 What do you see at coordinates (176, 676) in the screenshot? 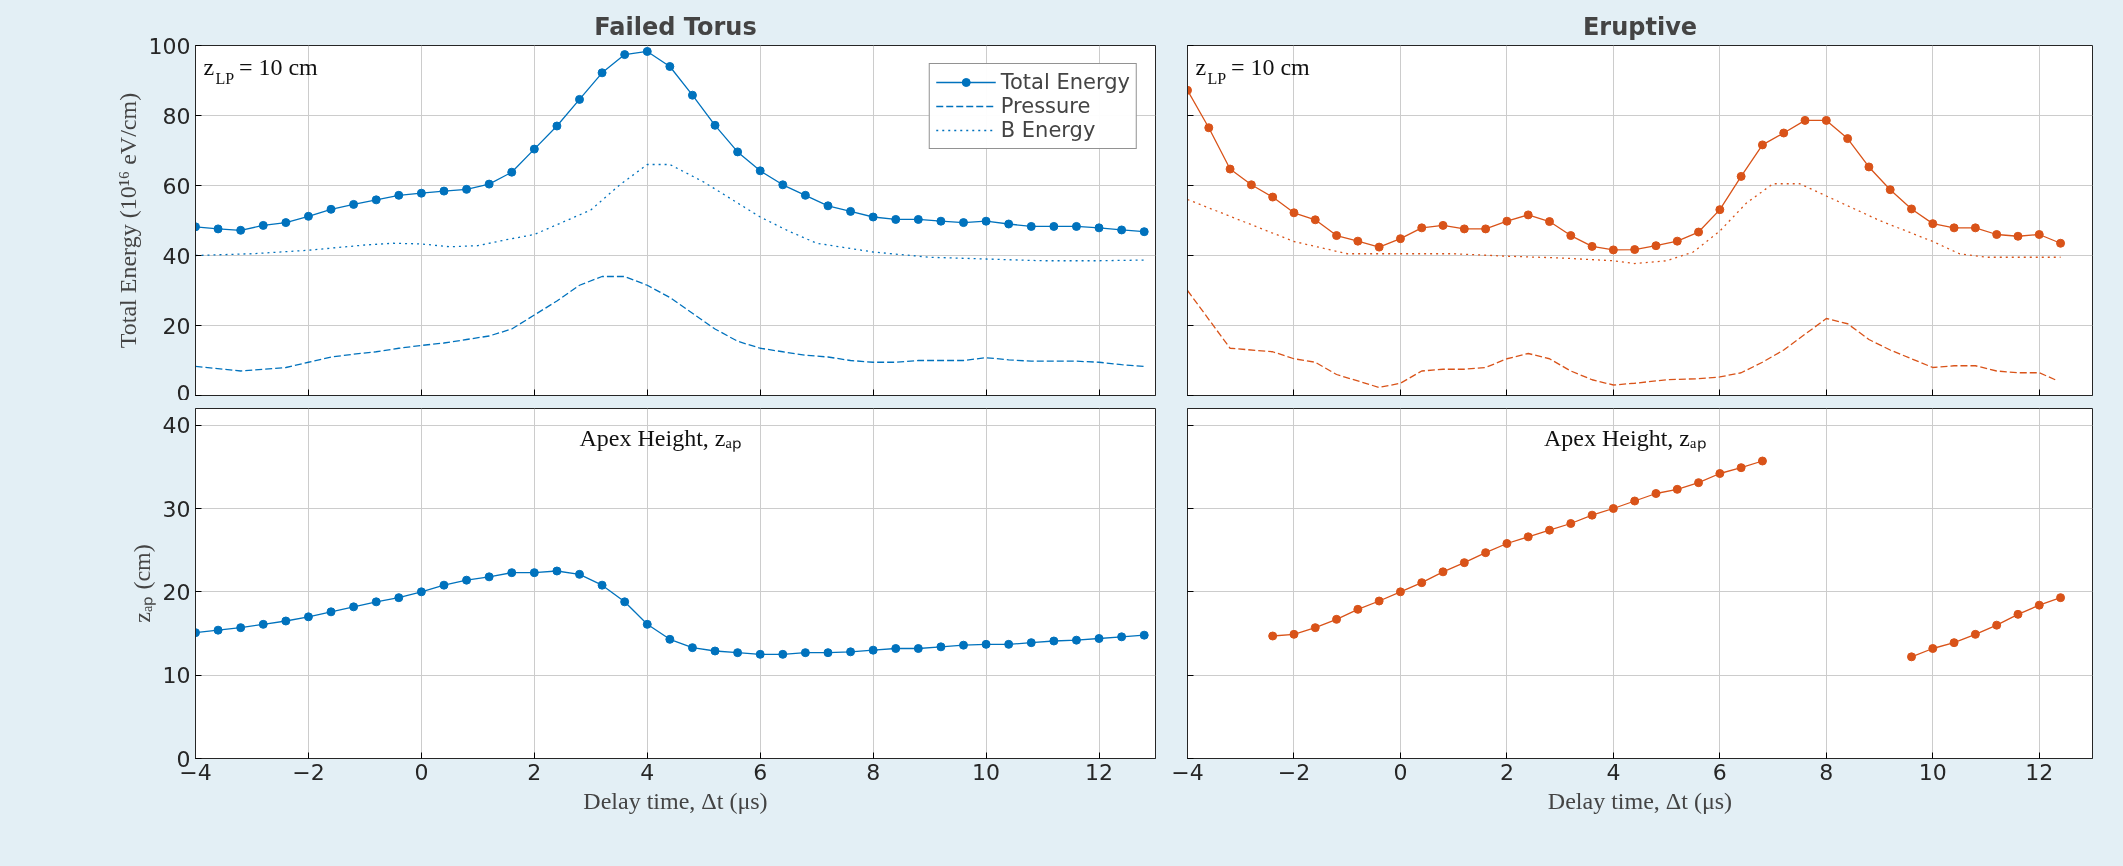
I see `y-tick-label: 10` at bounding box center [176, 676].